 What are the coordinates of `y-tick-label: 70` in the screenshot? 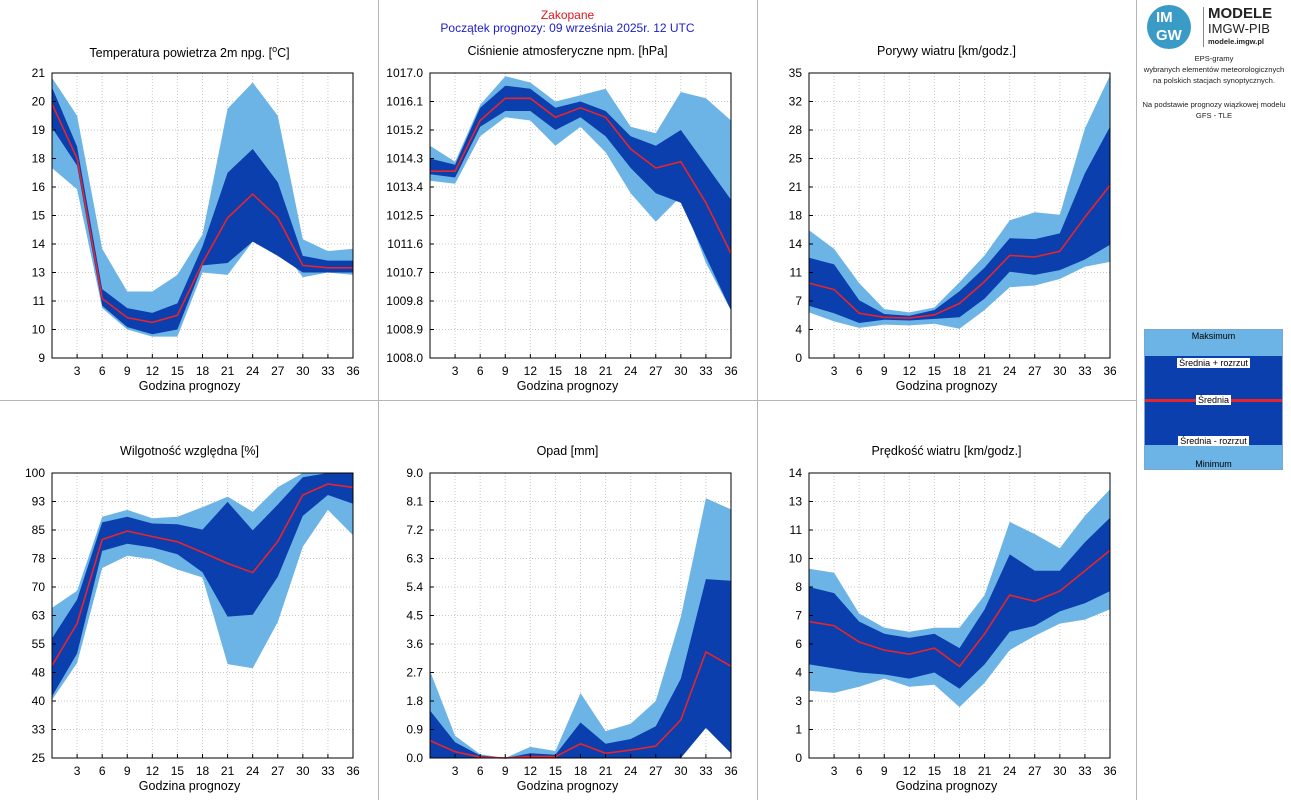 It's located at (39, 587).